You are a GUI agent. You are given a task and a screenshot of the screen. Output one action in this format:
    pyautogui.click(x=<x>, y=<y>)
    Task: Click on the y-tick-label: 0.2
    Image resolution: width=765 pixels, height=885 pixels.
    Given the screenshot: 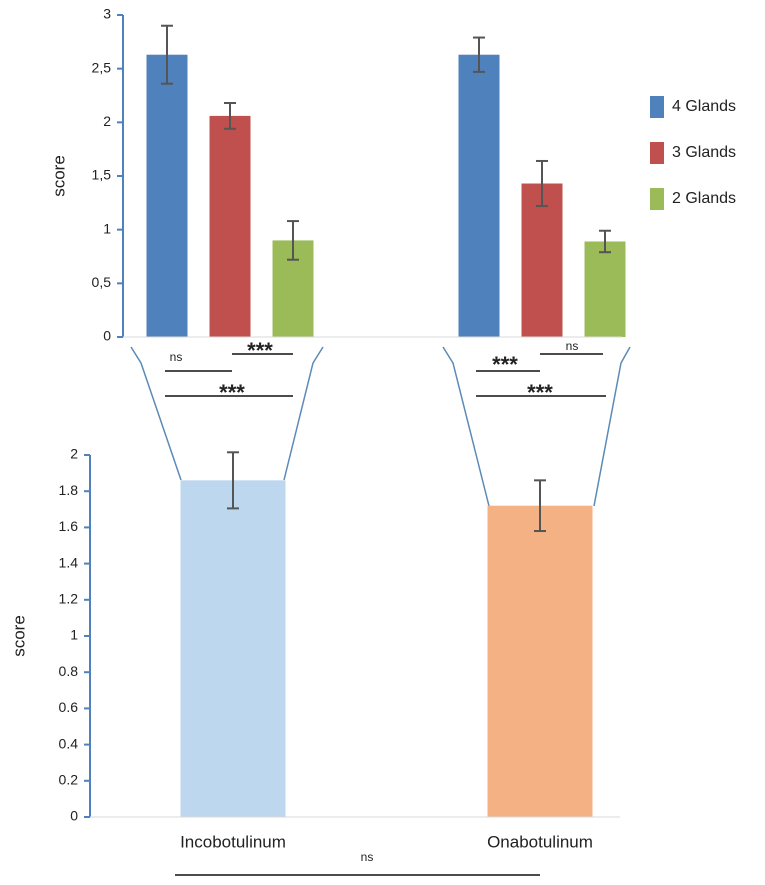 What is the action you would take?
    pyautogui.click(x=69, y=780)
    